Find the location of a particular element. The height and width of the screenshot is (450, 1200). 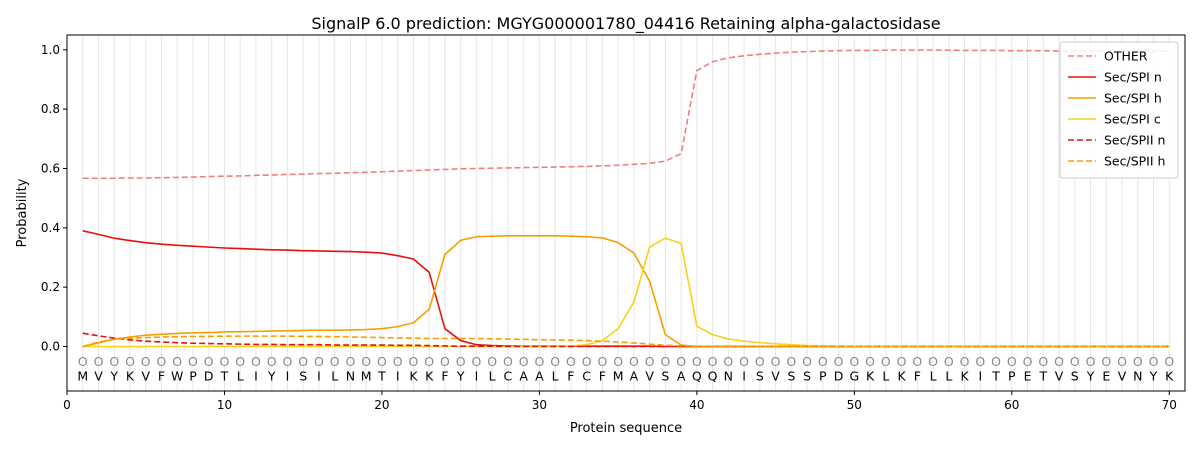

legend-label: Sec/SPII h is located at coordinates (1134, 161).